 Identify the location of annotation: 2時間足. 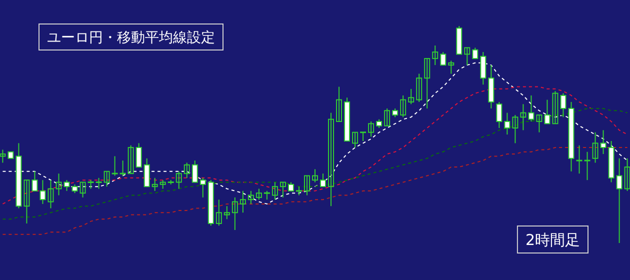
(552, 240).